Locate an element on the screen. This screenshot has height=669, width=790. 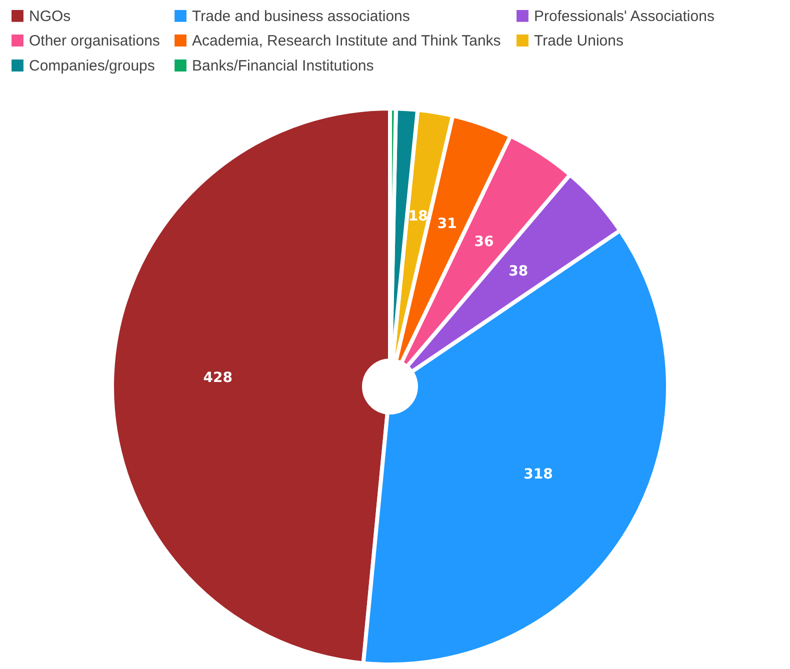
legend-label: Academia, Research Institute and Think Tanks is located at coordinates (346, 41).